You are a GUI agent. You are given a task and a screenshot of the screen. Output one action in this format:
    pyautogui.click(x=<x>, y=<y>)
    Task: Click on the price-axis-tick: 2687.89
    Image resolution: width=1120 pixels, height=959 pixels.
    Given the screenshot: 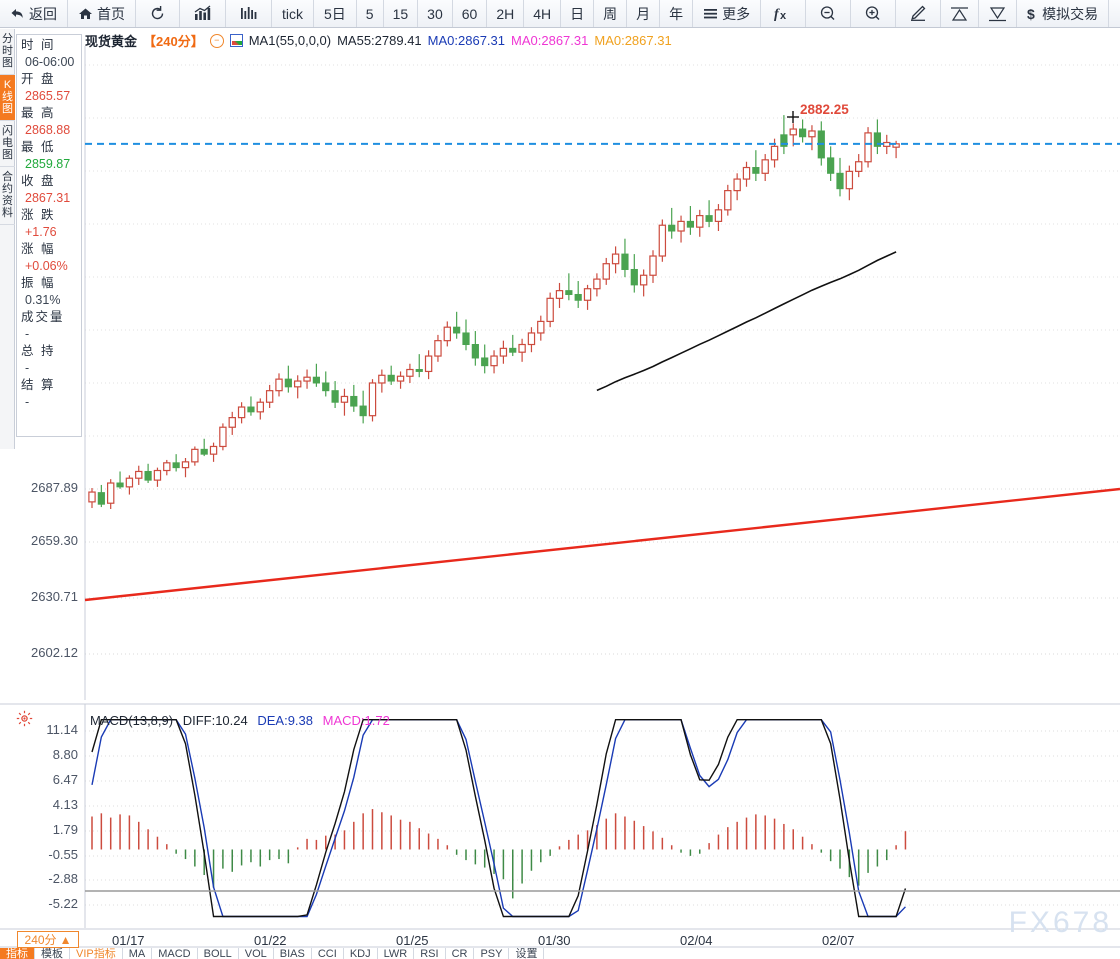 What is the action you would take?
    pyautogui.click(x=54, y=487)
    